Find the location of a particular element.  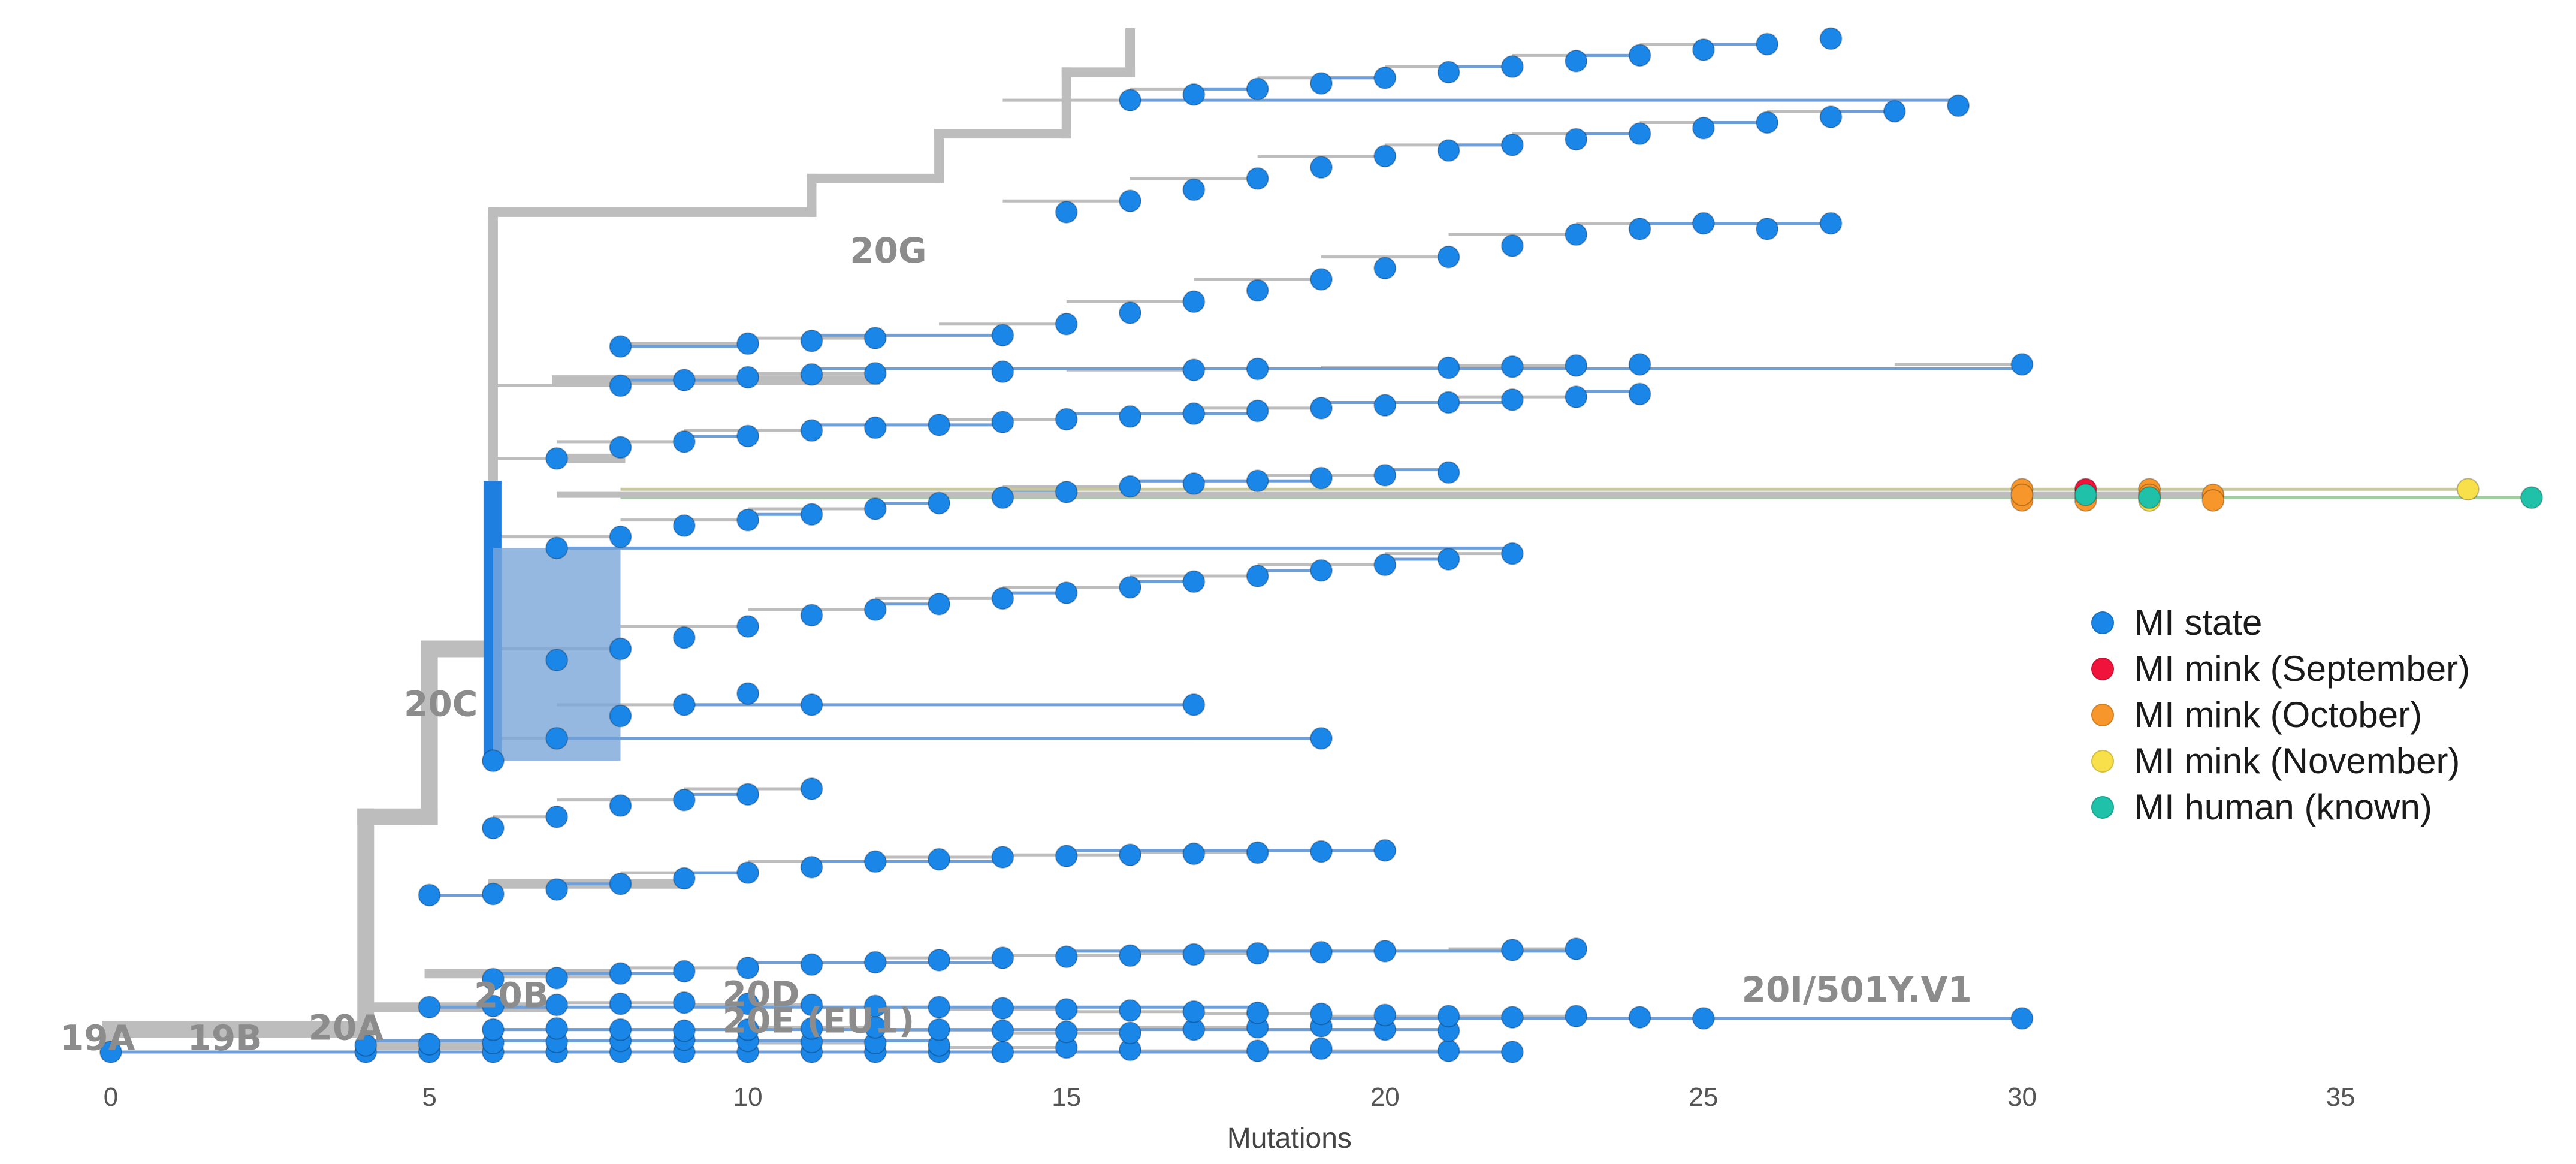

clade-label: 20G is located at coordinates (888, 251).